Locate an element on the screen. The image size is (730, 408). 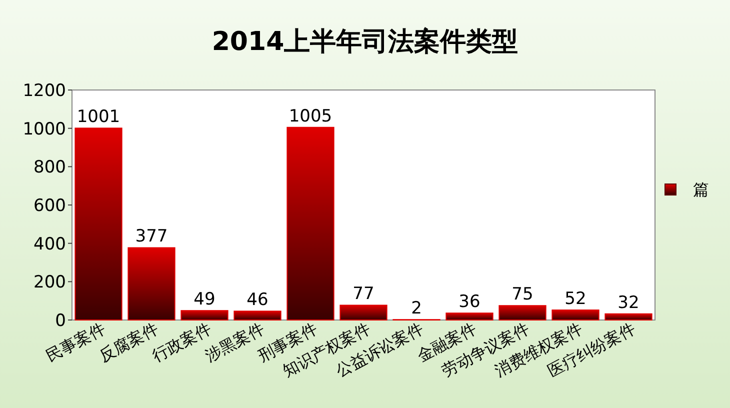
data-label: 52 is located at coordinates (575, 299).